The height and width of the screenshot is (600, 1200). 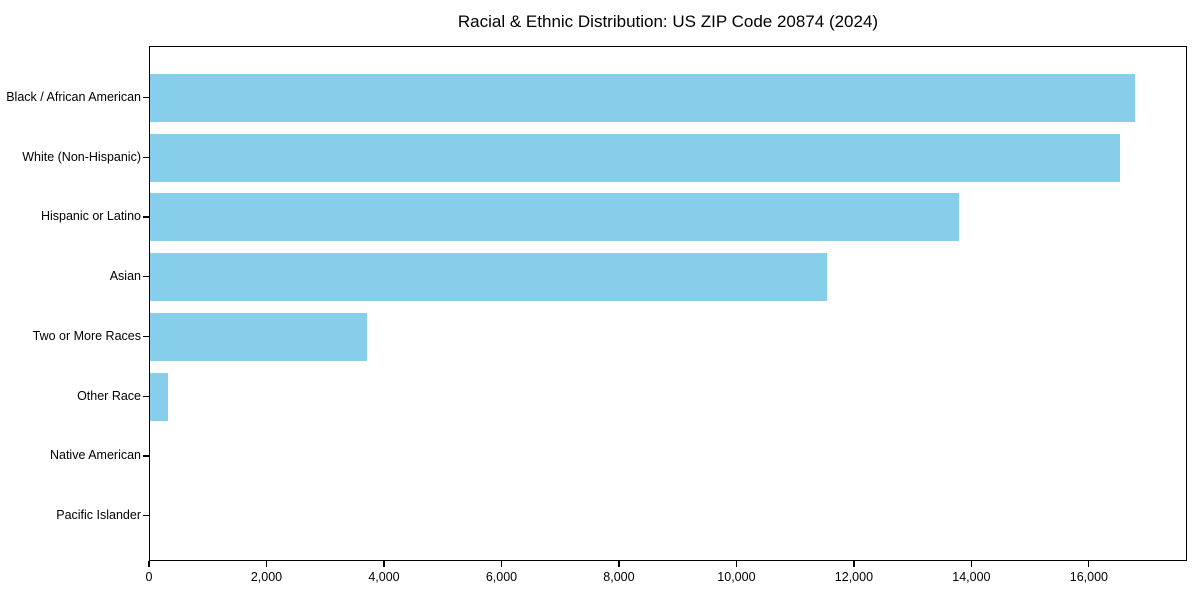 I want to click on x-axis-tick-label: 0, so click(x=149, y=577).